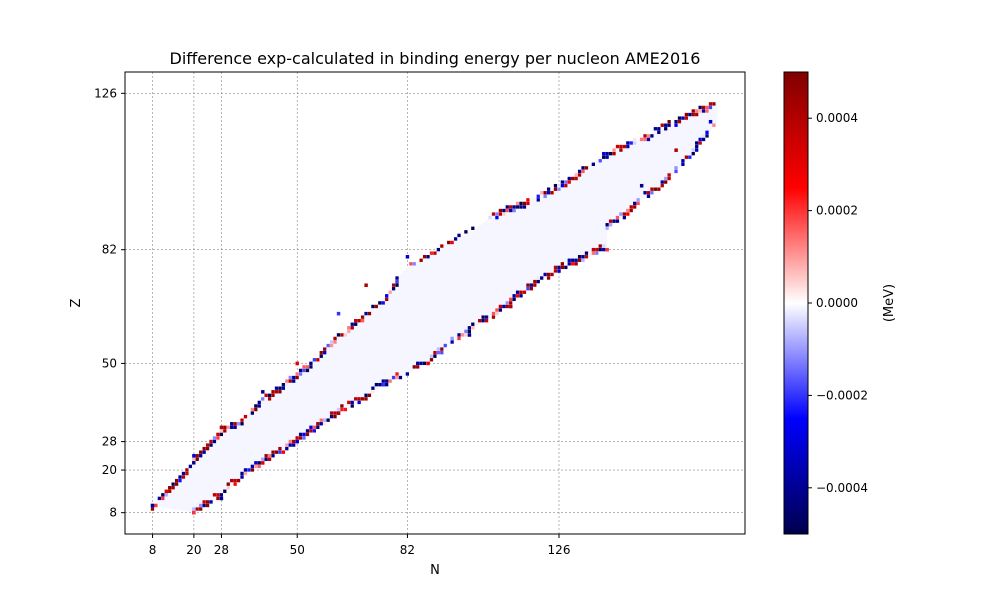 The image size is (1000, 600). What do you see at coordinates (559, 550) in the screenshot?
I see `x-tick-label: 126` at bounding box center [559, 550].